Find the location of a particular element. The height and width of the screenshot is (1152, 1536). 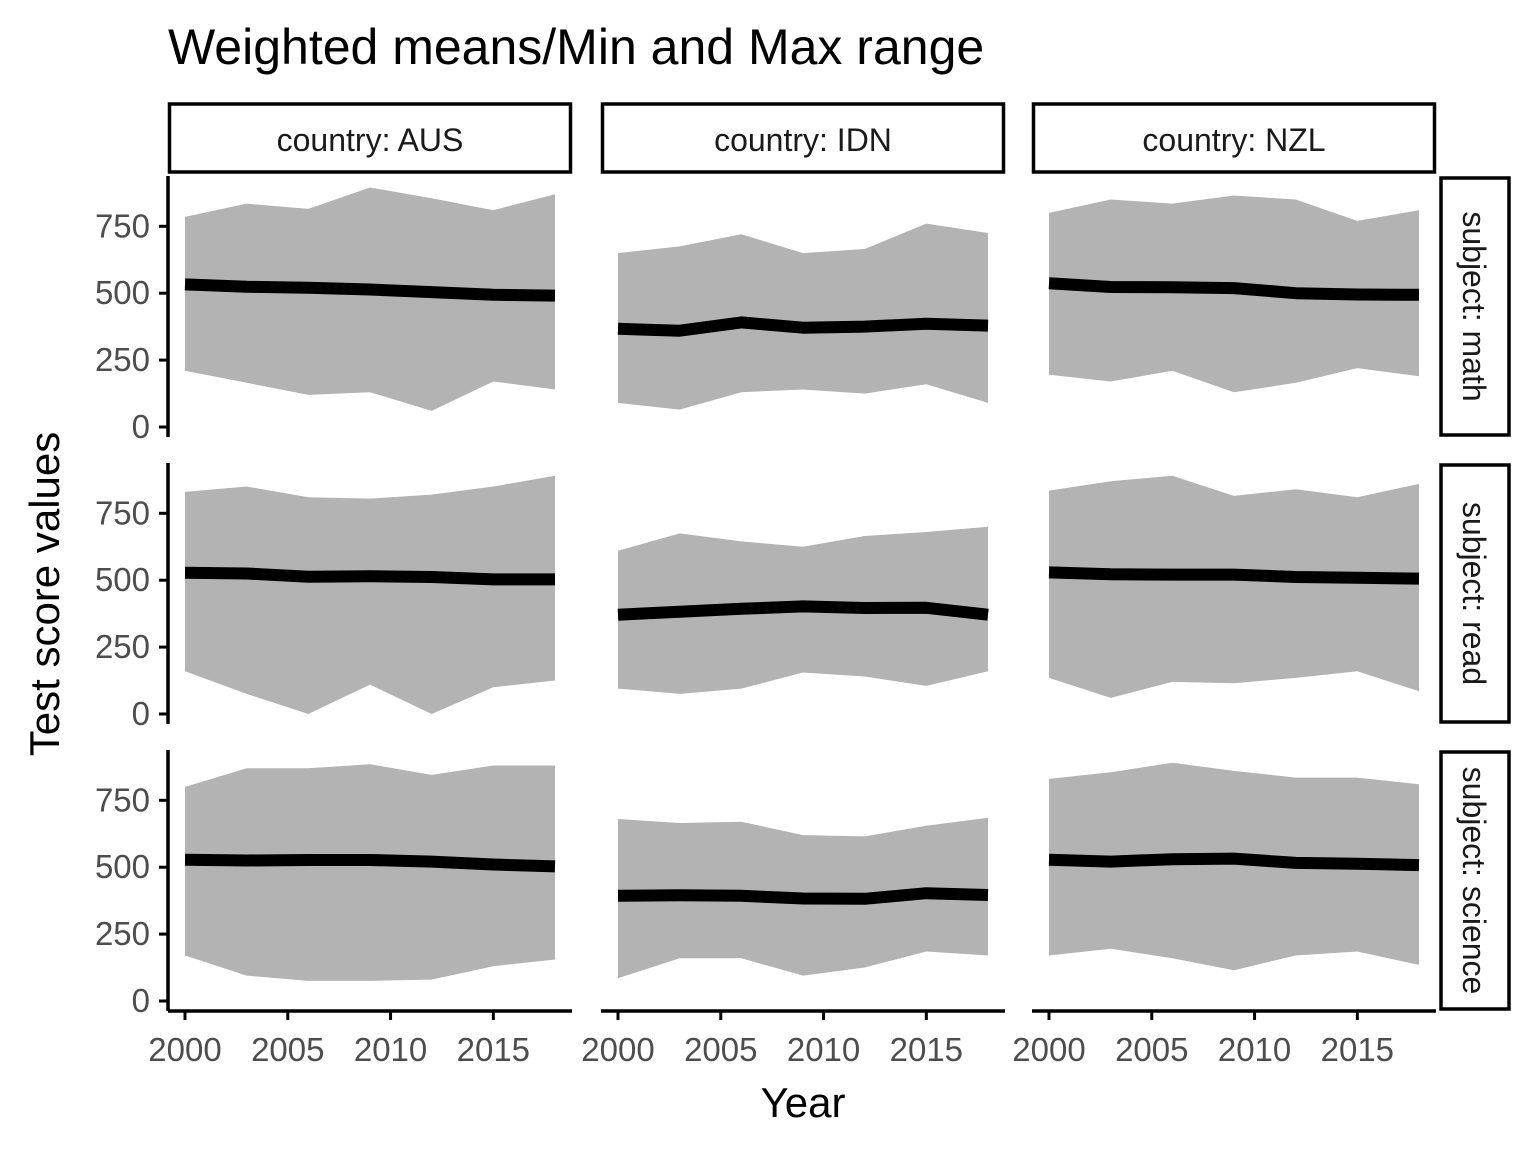

col-strip-label: country: NZL is located at coordinates (1233, 140).